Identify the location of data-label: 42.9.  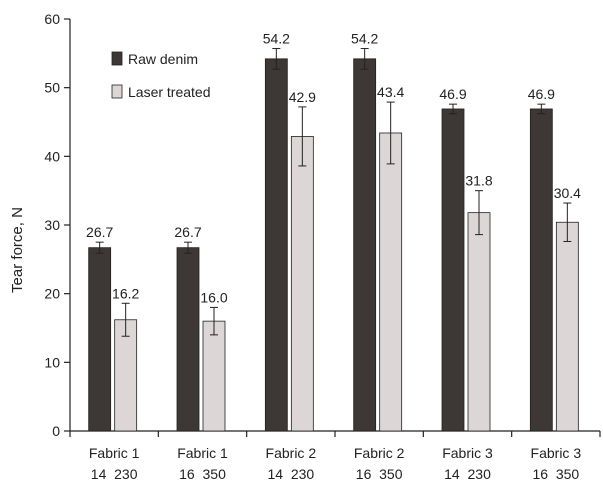
(302, 97).